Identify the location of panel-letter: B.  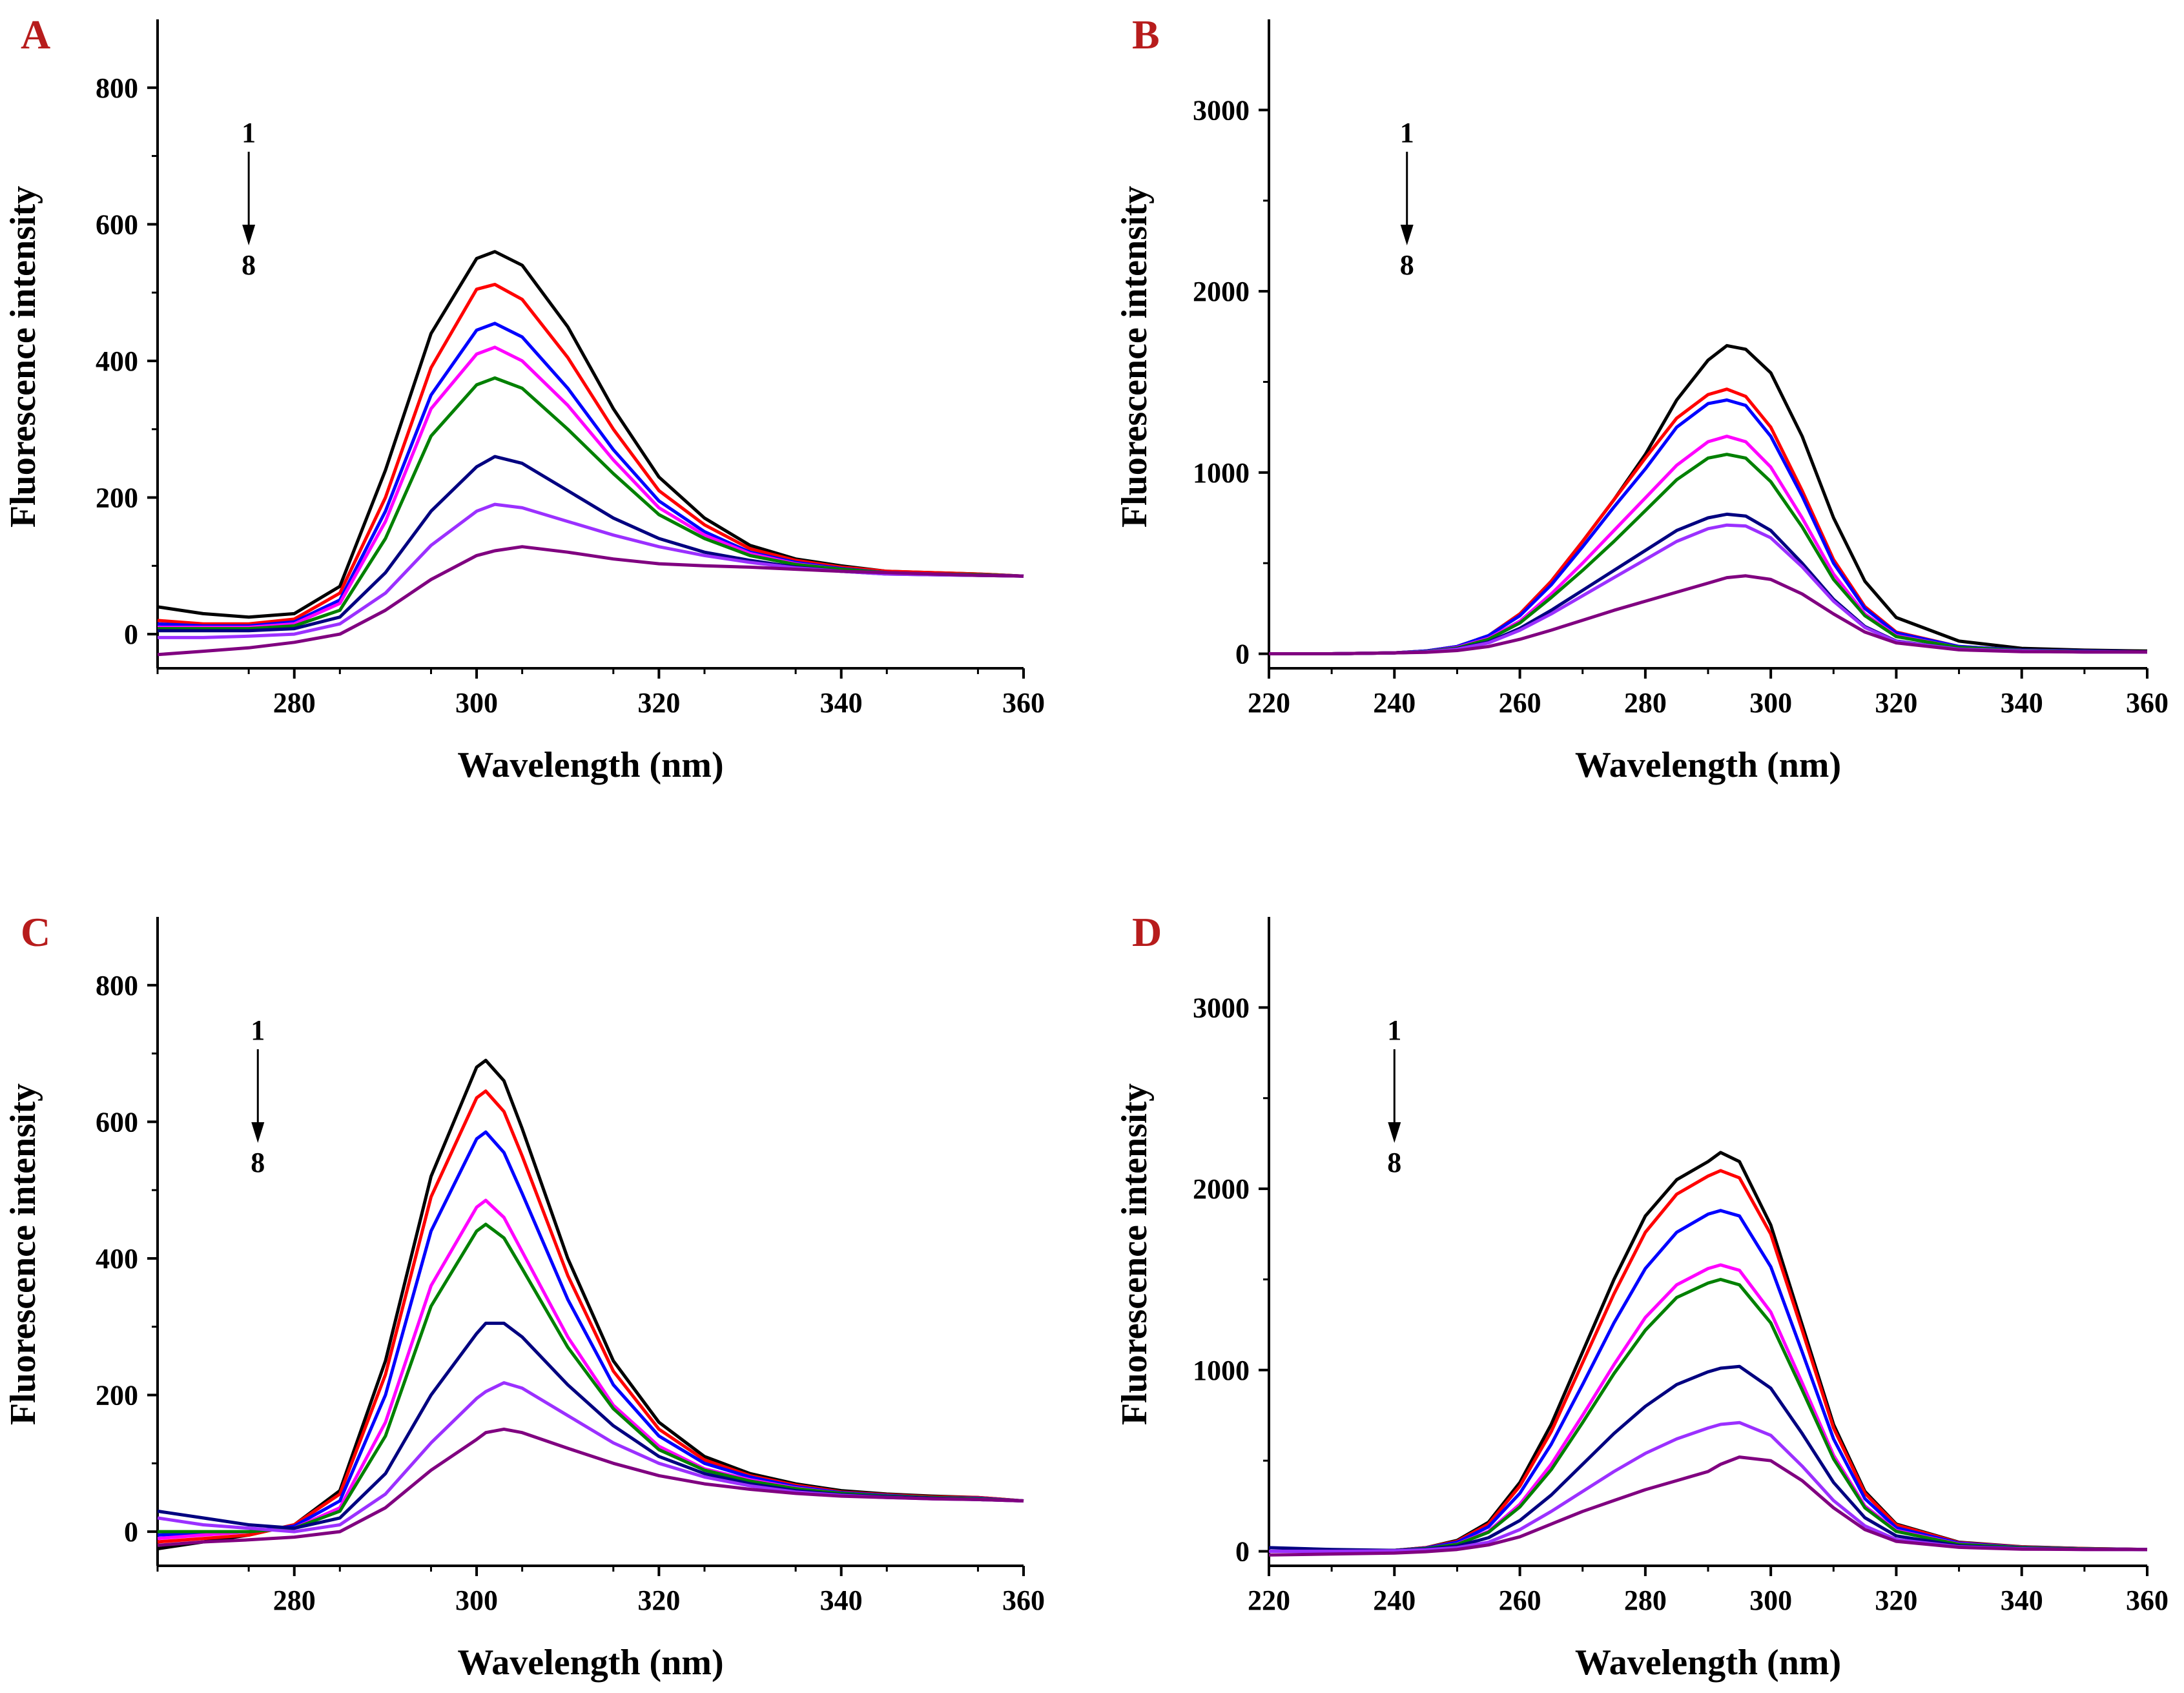
(1146, 34).